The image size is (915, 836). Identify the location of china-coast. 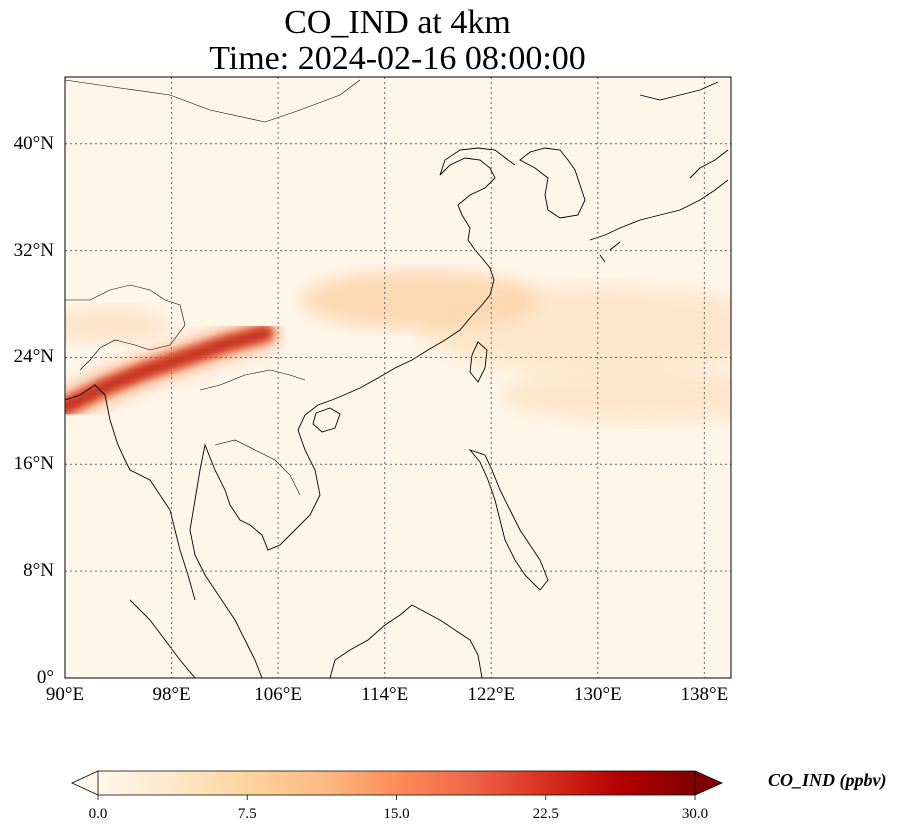
(429, 271).